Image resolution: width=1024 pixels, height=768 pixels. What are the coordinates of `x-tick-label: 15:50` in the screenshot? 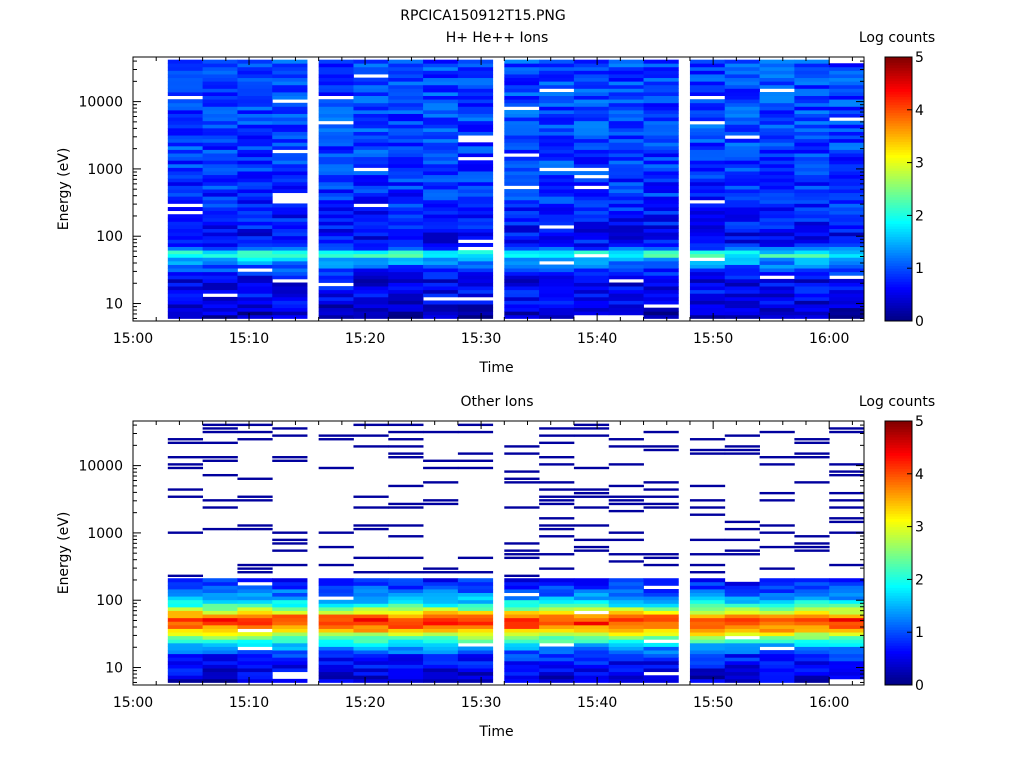 It's located at (713, 703).